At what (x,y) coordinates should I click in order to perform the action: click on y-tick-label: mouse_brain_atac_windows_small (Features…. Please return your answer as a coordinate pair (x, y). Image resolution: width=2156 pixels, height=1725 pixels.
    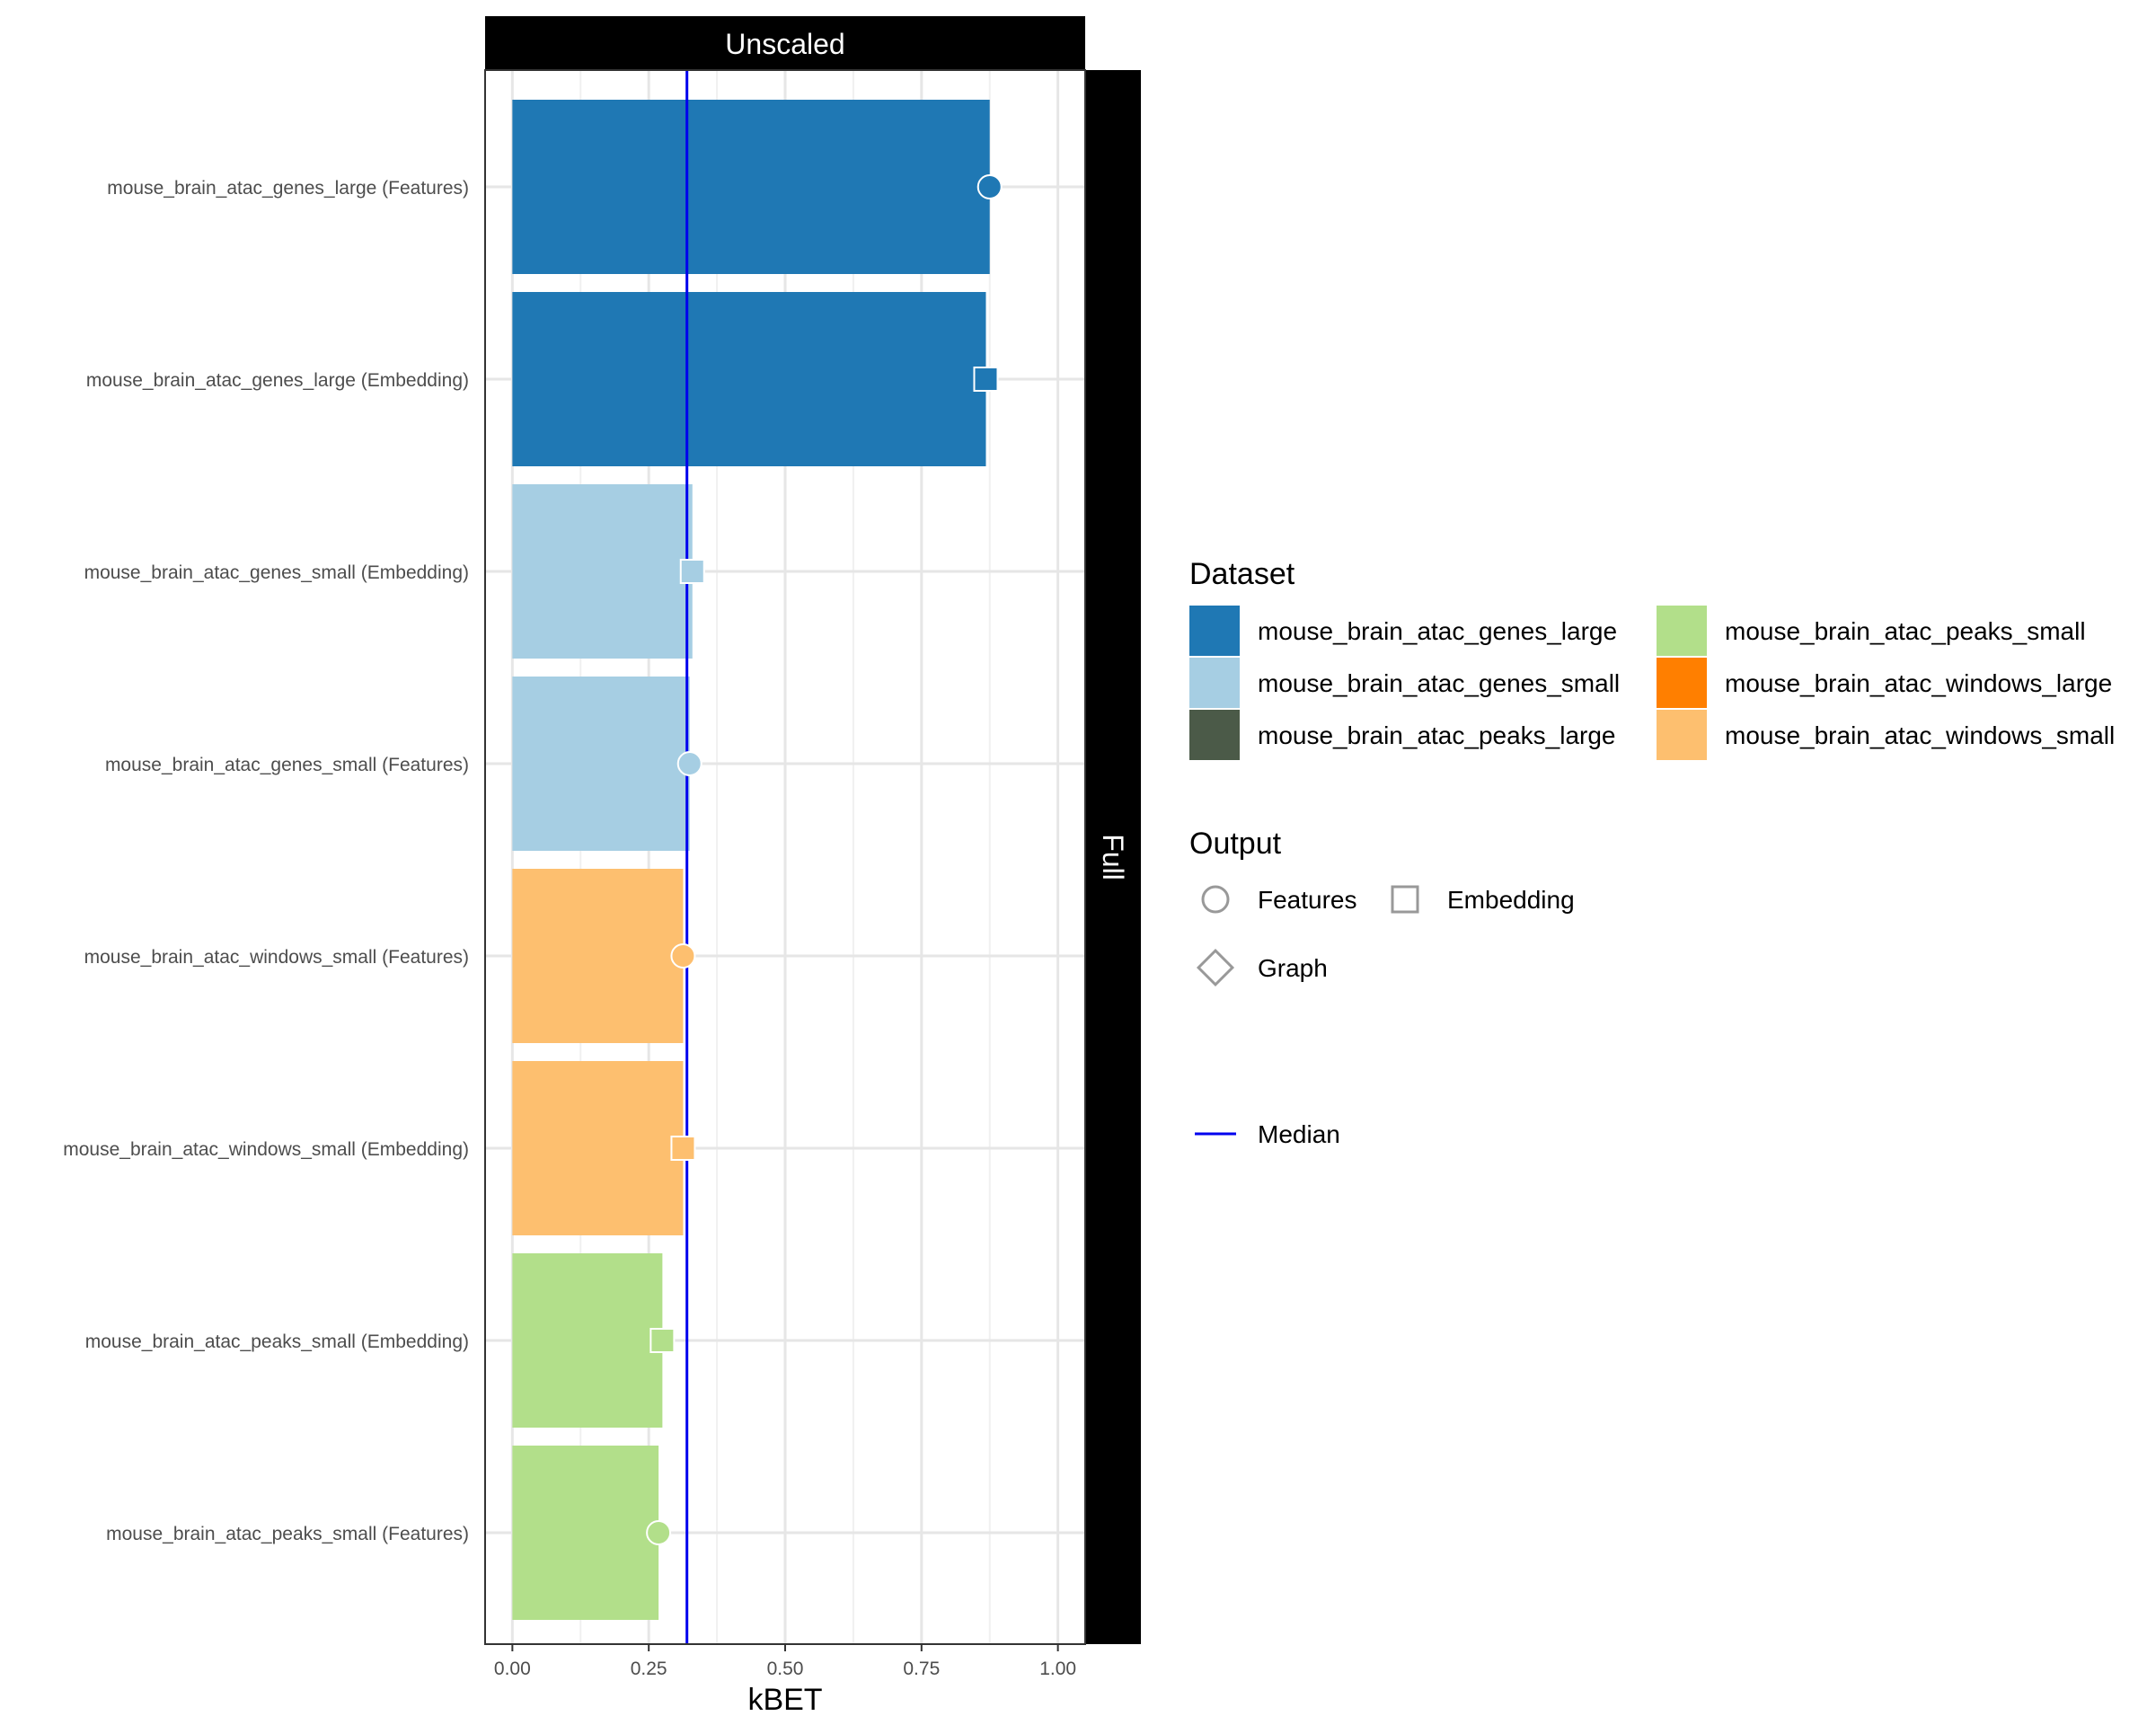
    Looking at the image, I should click on (276, 957).